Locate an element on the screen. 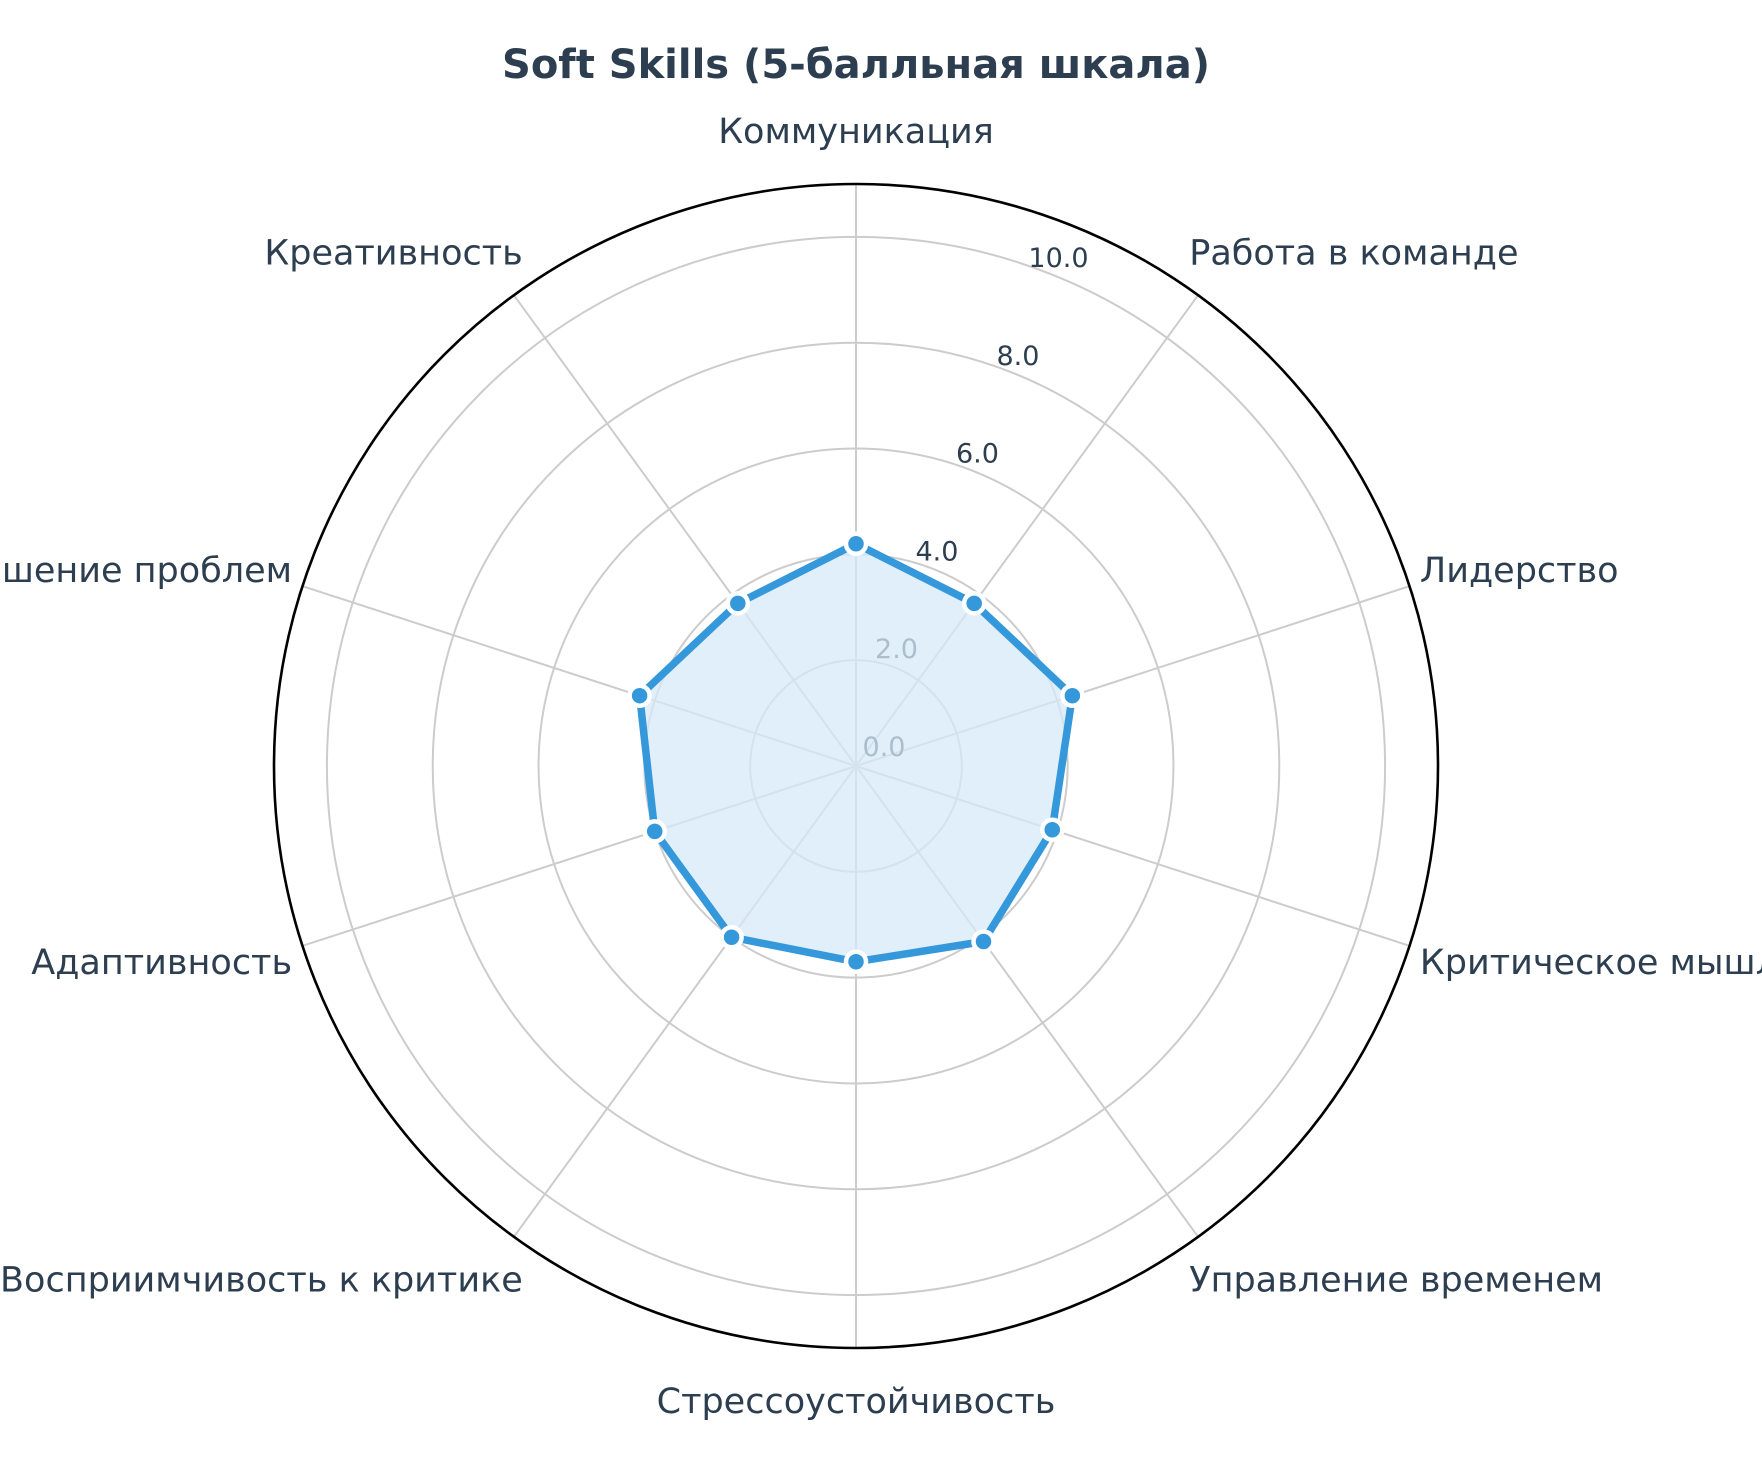 Image resolution: width=1762 pixels, height=1463 pixels. series-area is located at coordinates (856, 753).